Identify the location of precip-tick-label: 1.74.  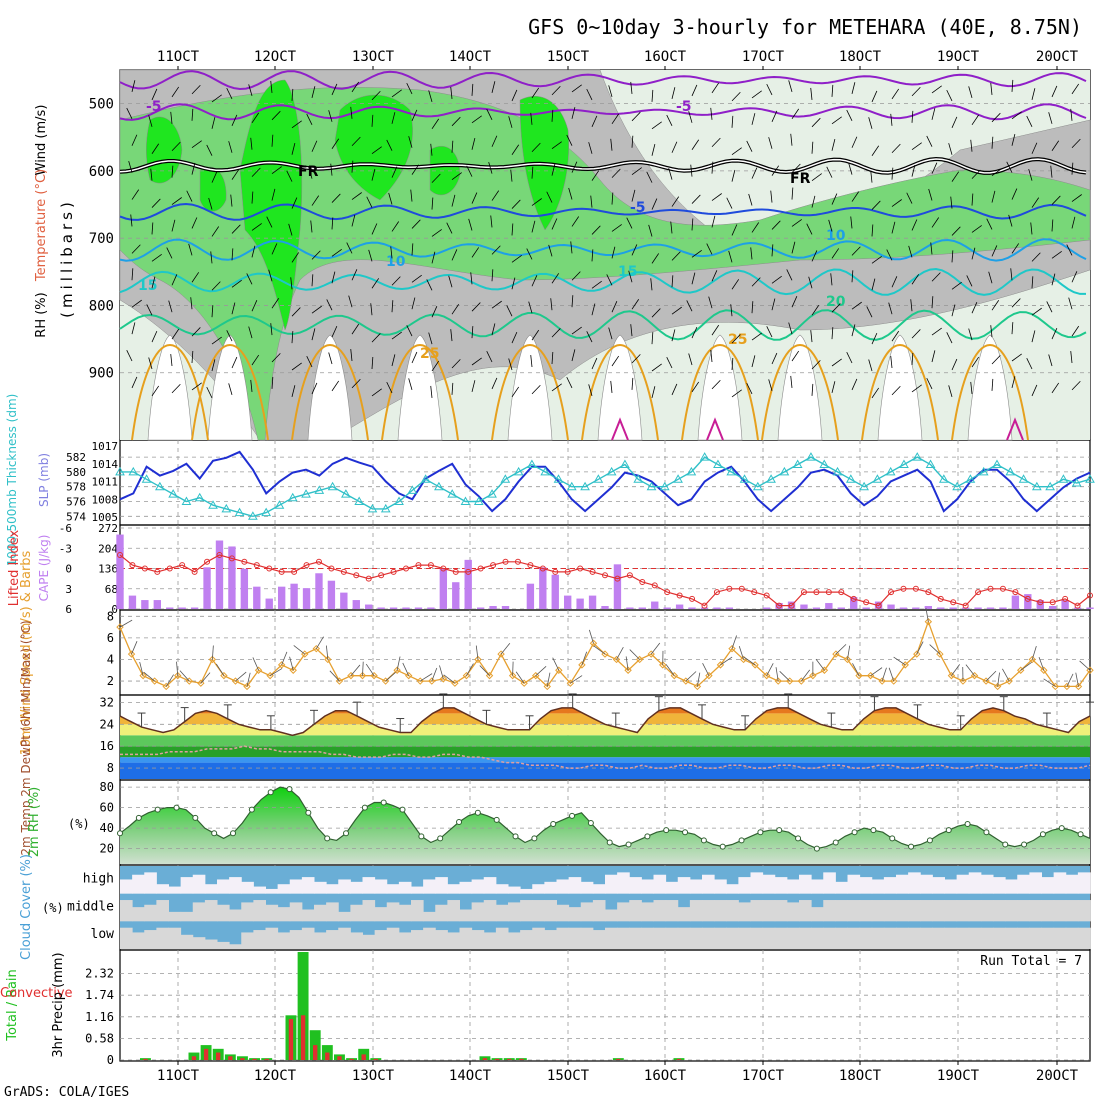
(99, 995).